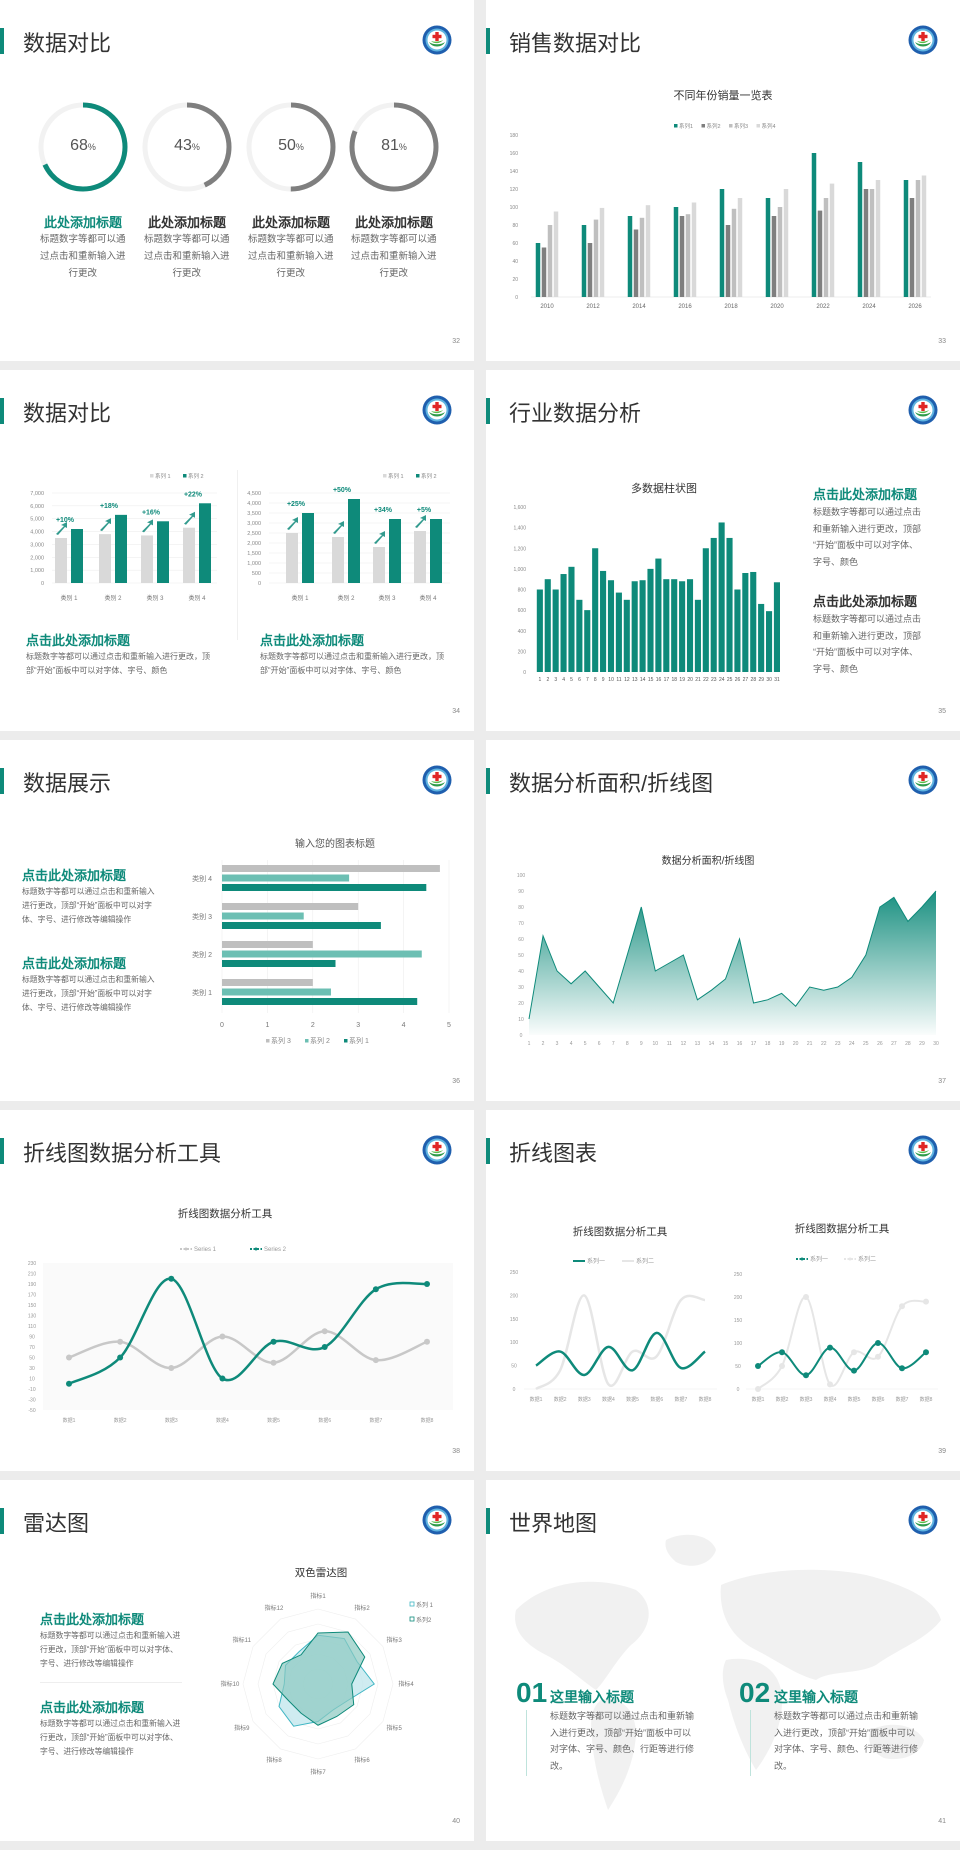 Image resolution: width=960 pixels, height=1850 pixels. Describe the element at coordinates (515, 262) in the screenshot. I see `y-tick-label: 40` at that location.